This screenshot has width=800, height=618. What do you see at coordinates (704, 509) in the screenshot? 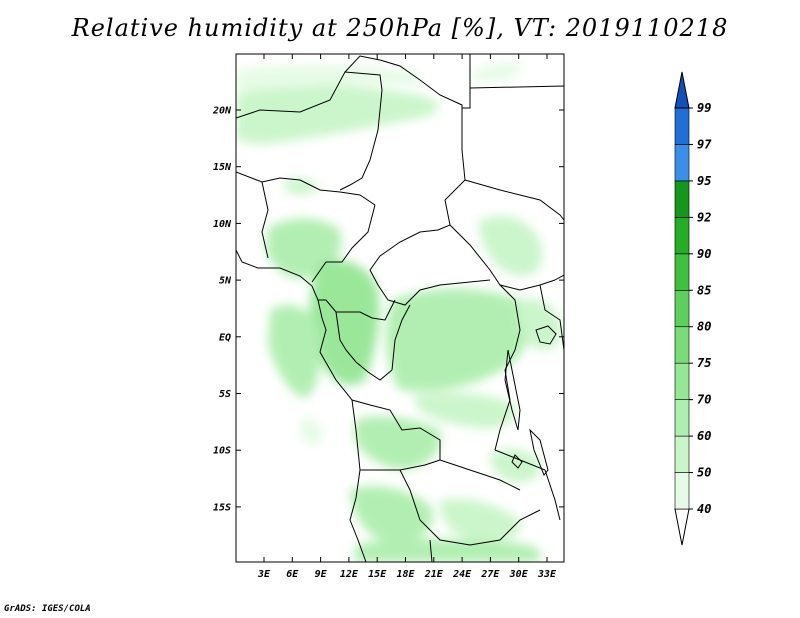
I see `colorbar-label: 40` at bounding box center [704, 509].